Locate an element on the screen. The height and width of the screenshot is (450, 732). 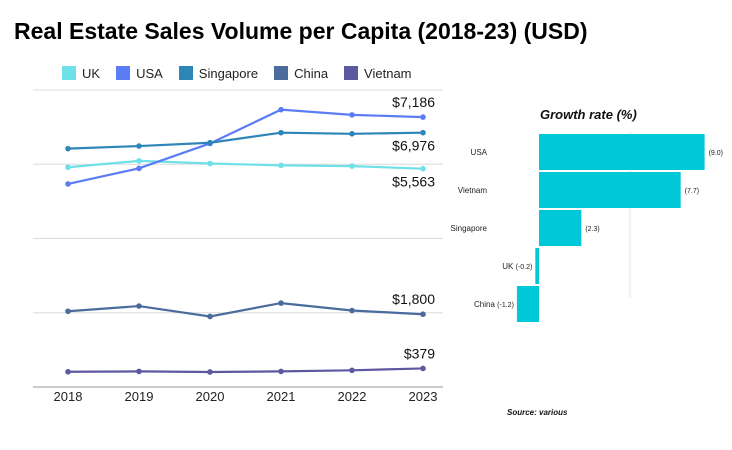
bar-value-label: (-0.2) is located at coordinates (524, 267).